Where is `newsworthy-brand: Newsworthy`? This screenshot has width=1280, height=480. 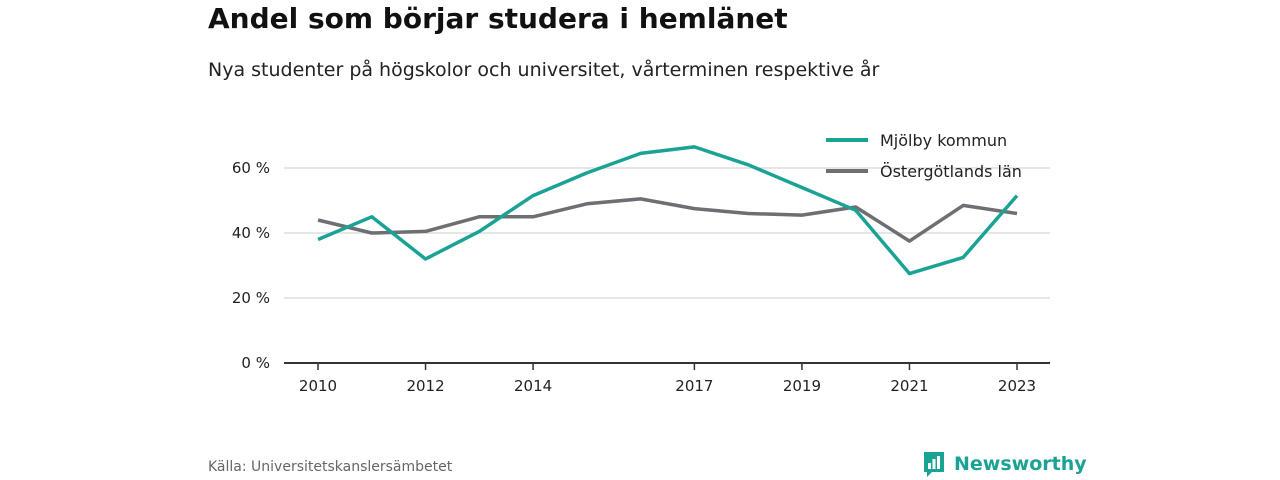
newsworthy-brand: Newsworthy is located at coordinates (1004, 464).